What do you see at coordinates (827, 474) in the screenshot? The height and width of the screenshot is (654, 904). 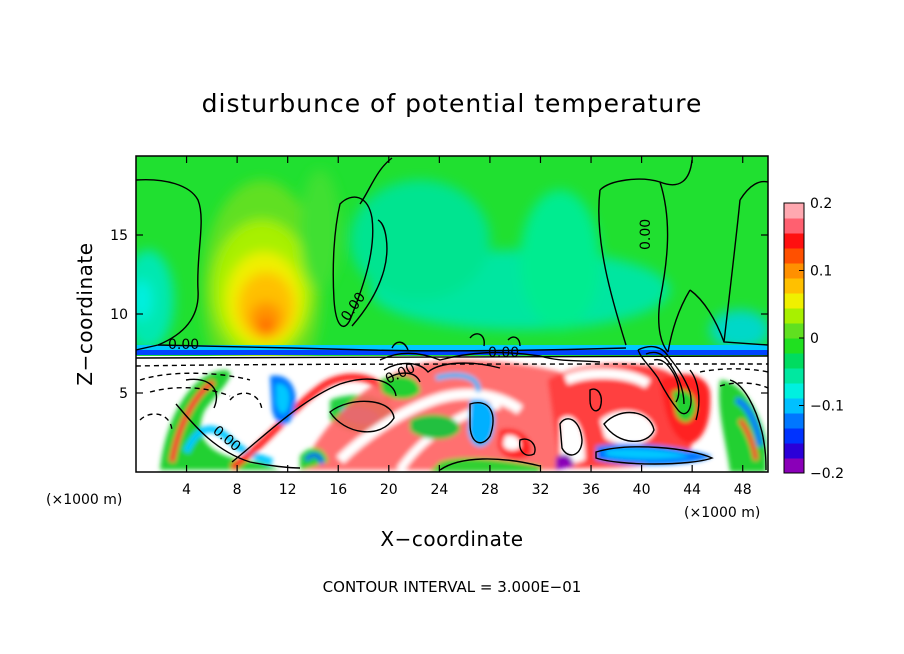 I see `colorbar-tick-label: −0.2` at bounding box center [827, 474].